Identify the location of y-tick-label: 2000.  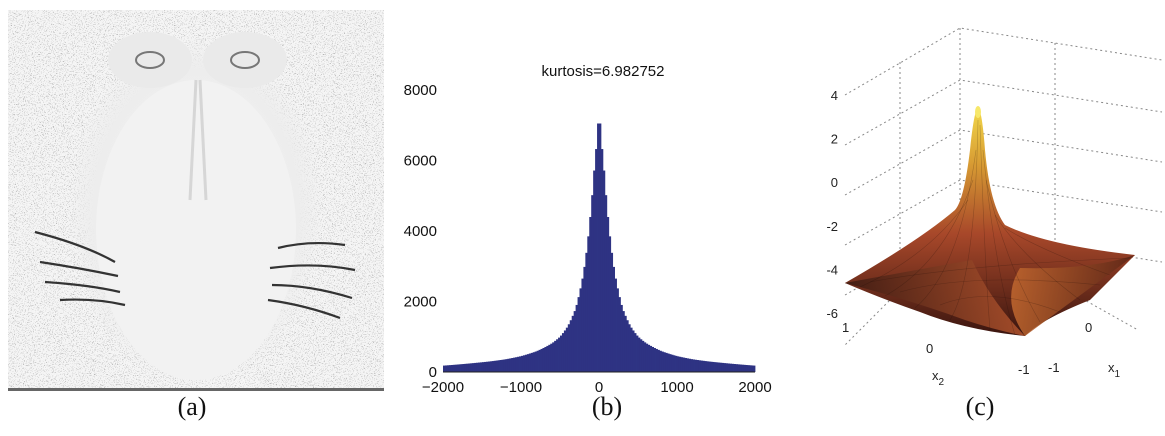
(420, 302).